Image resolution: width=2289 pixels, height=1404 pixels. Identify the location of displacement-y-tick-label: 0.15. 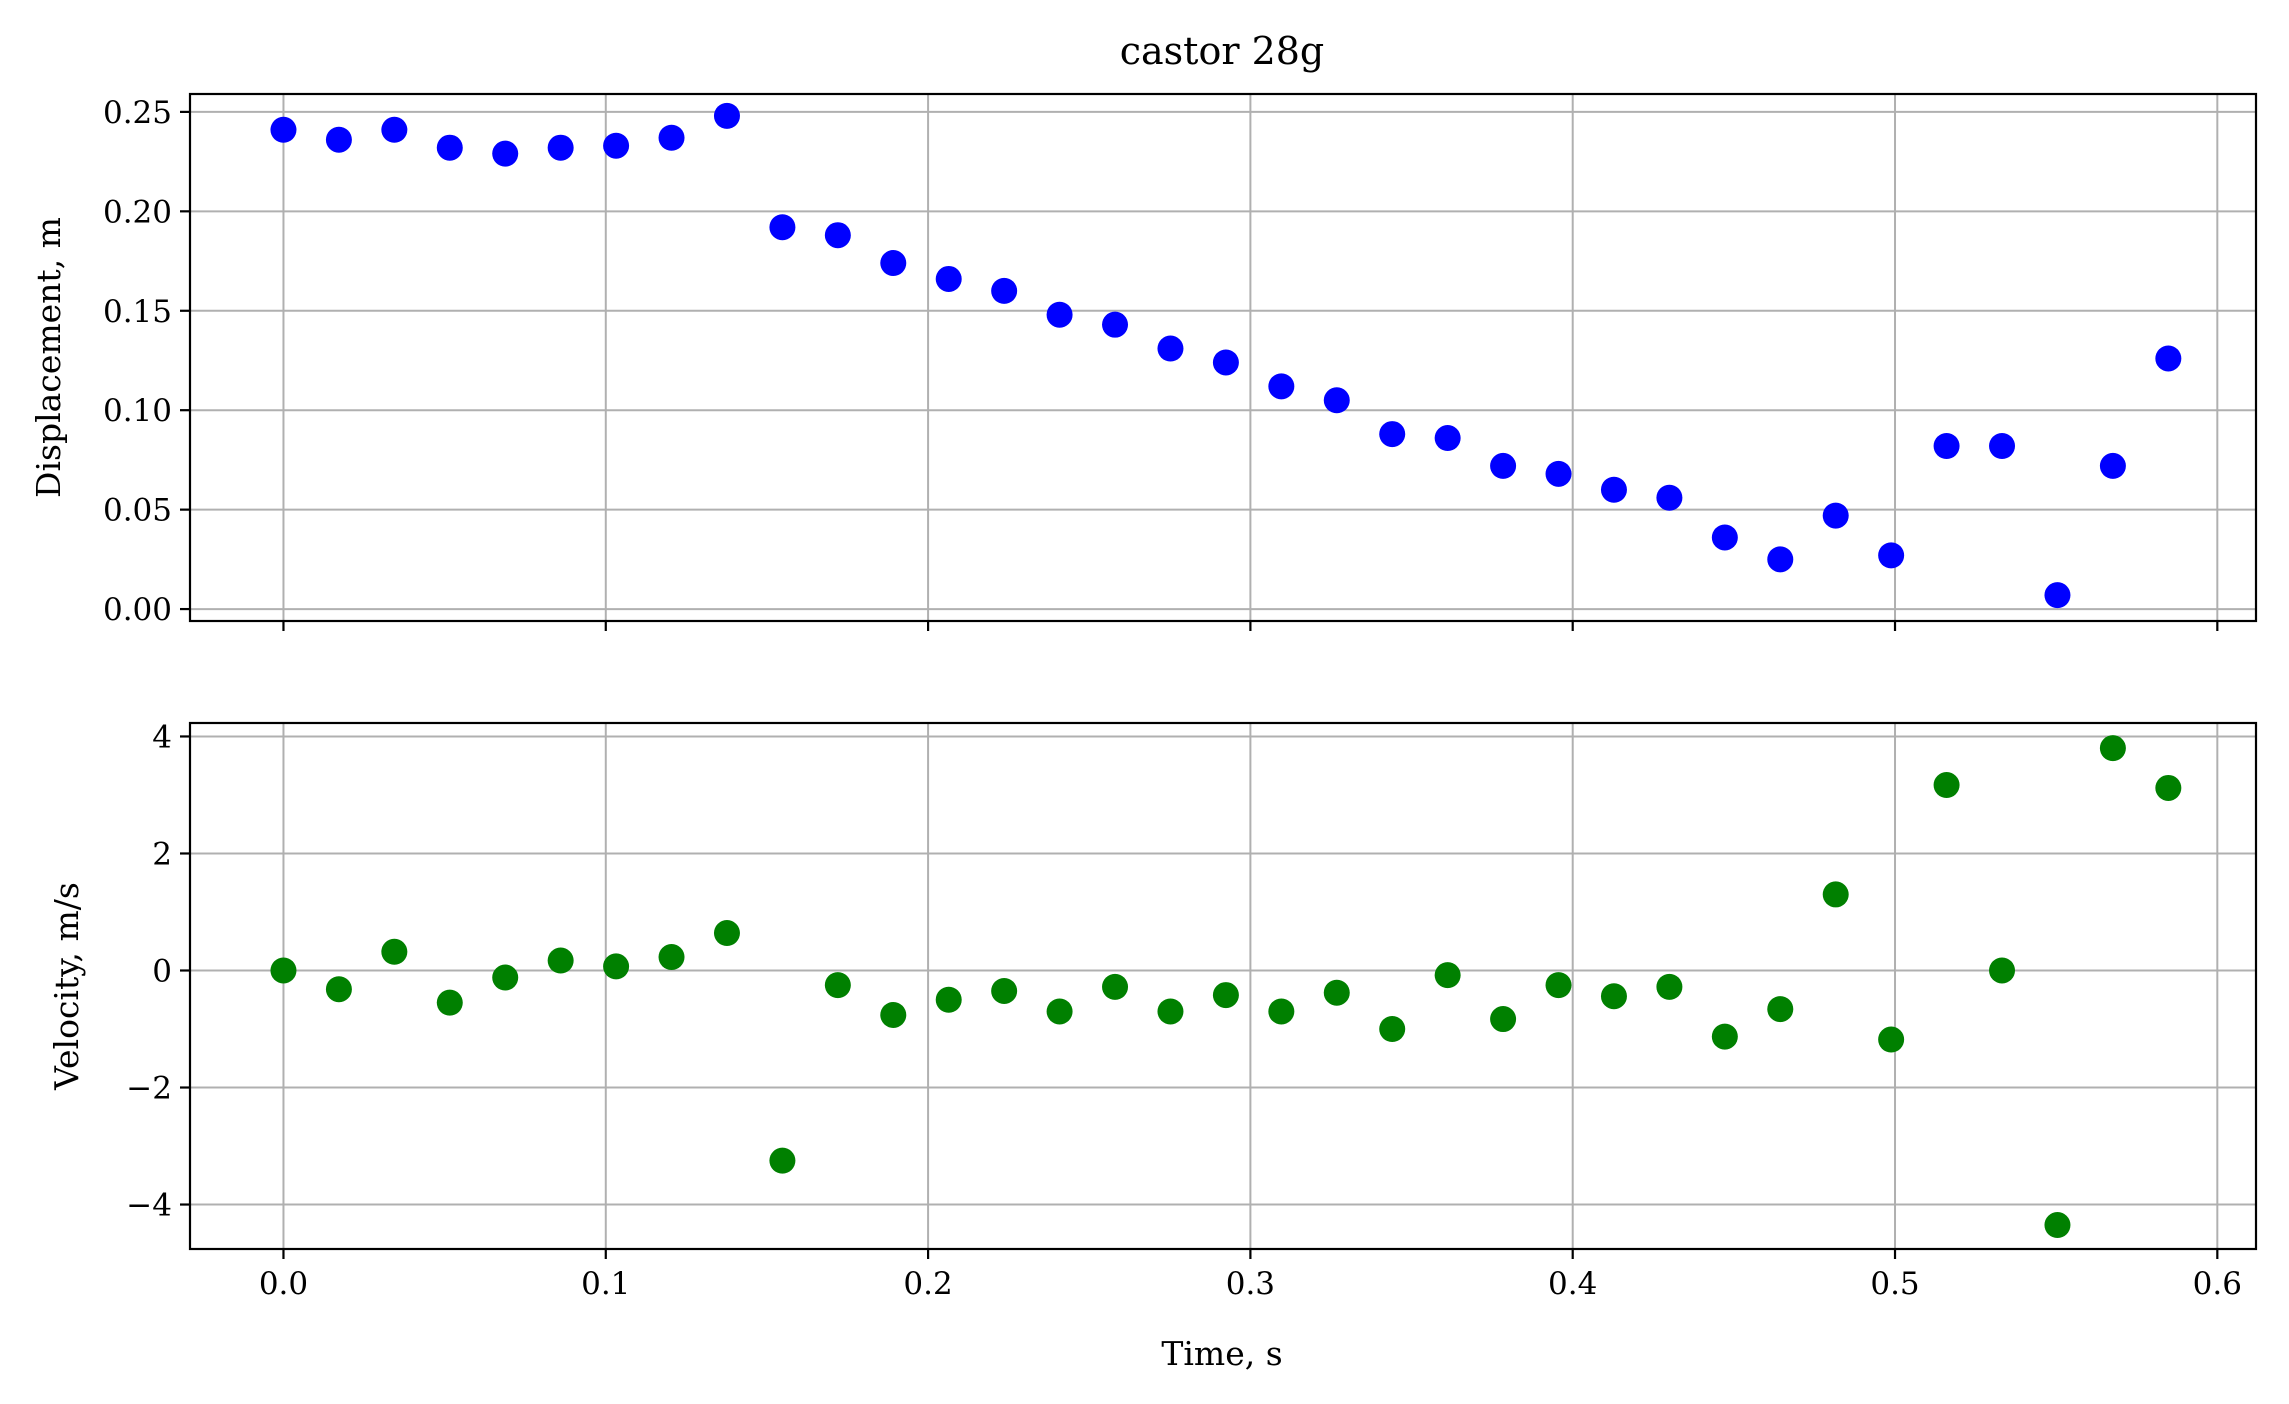
(137, 312).